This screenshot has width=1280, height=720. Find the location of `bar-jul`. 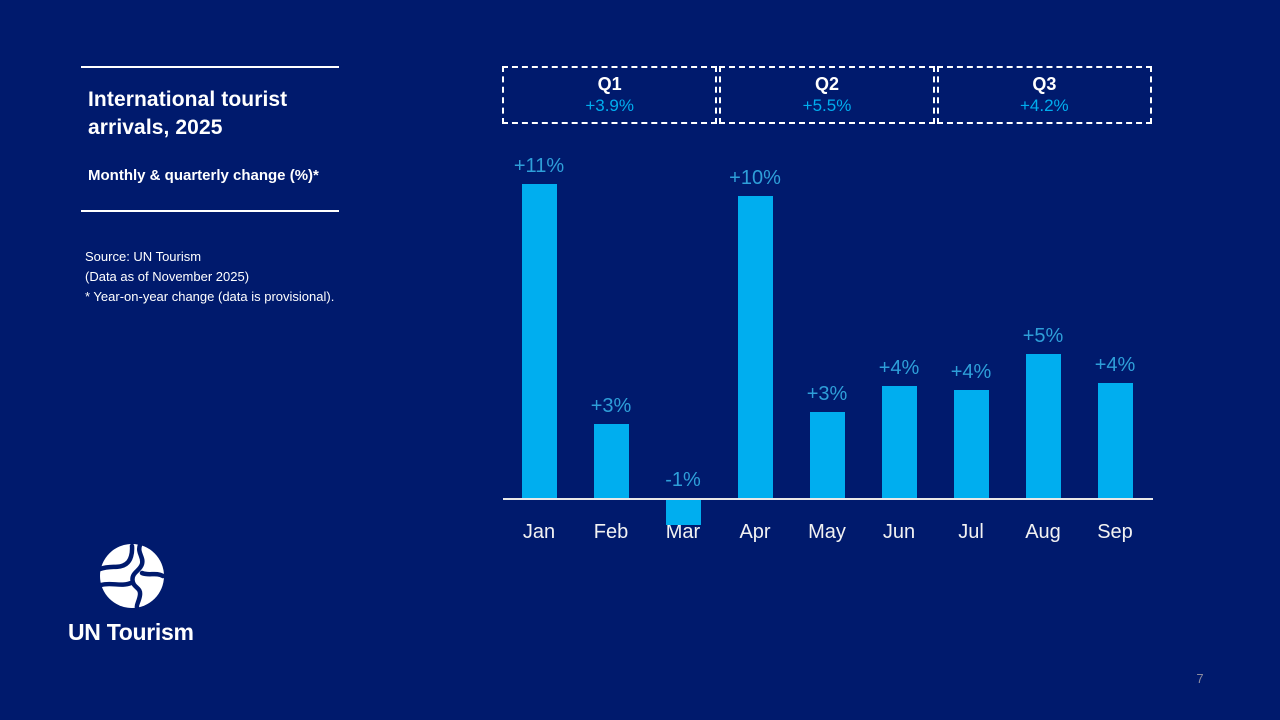

bar-jul is located at coordinates (971, 444).